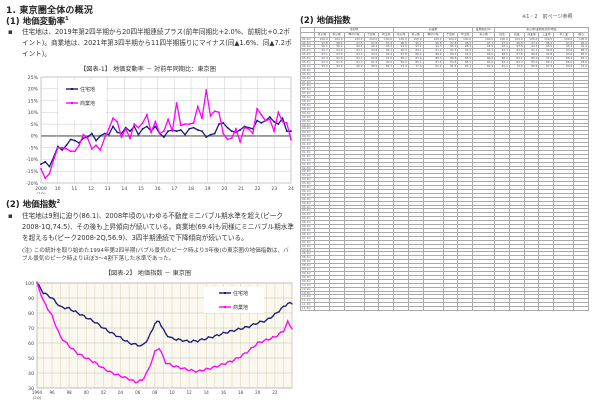 Image resolution: width=602 pixels, height=410 pixels. I want to click on subsection-title-land-price-change: (1) 地価変動率1, so click(37, 21).